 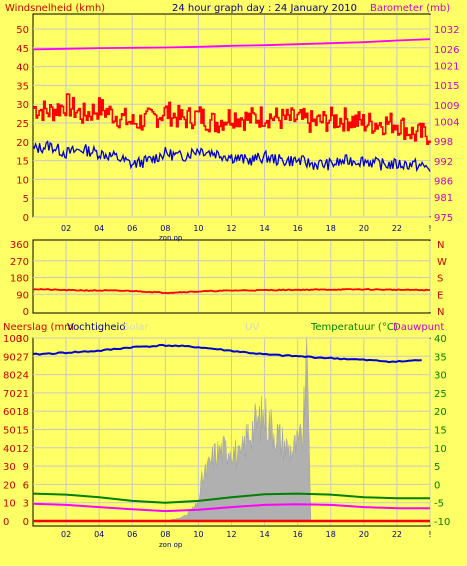 What do you see at coordinates (136, 327) in the screenshot?
I see `solar-axis-title: Solar` at bounding box center [136, 327].